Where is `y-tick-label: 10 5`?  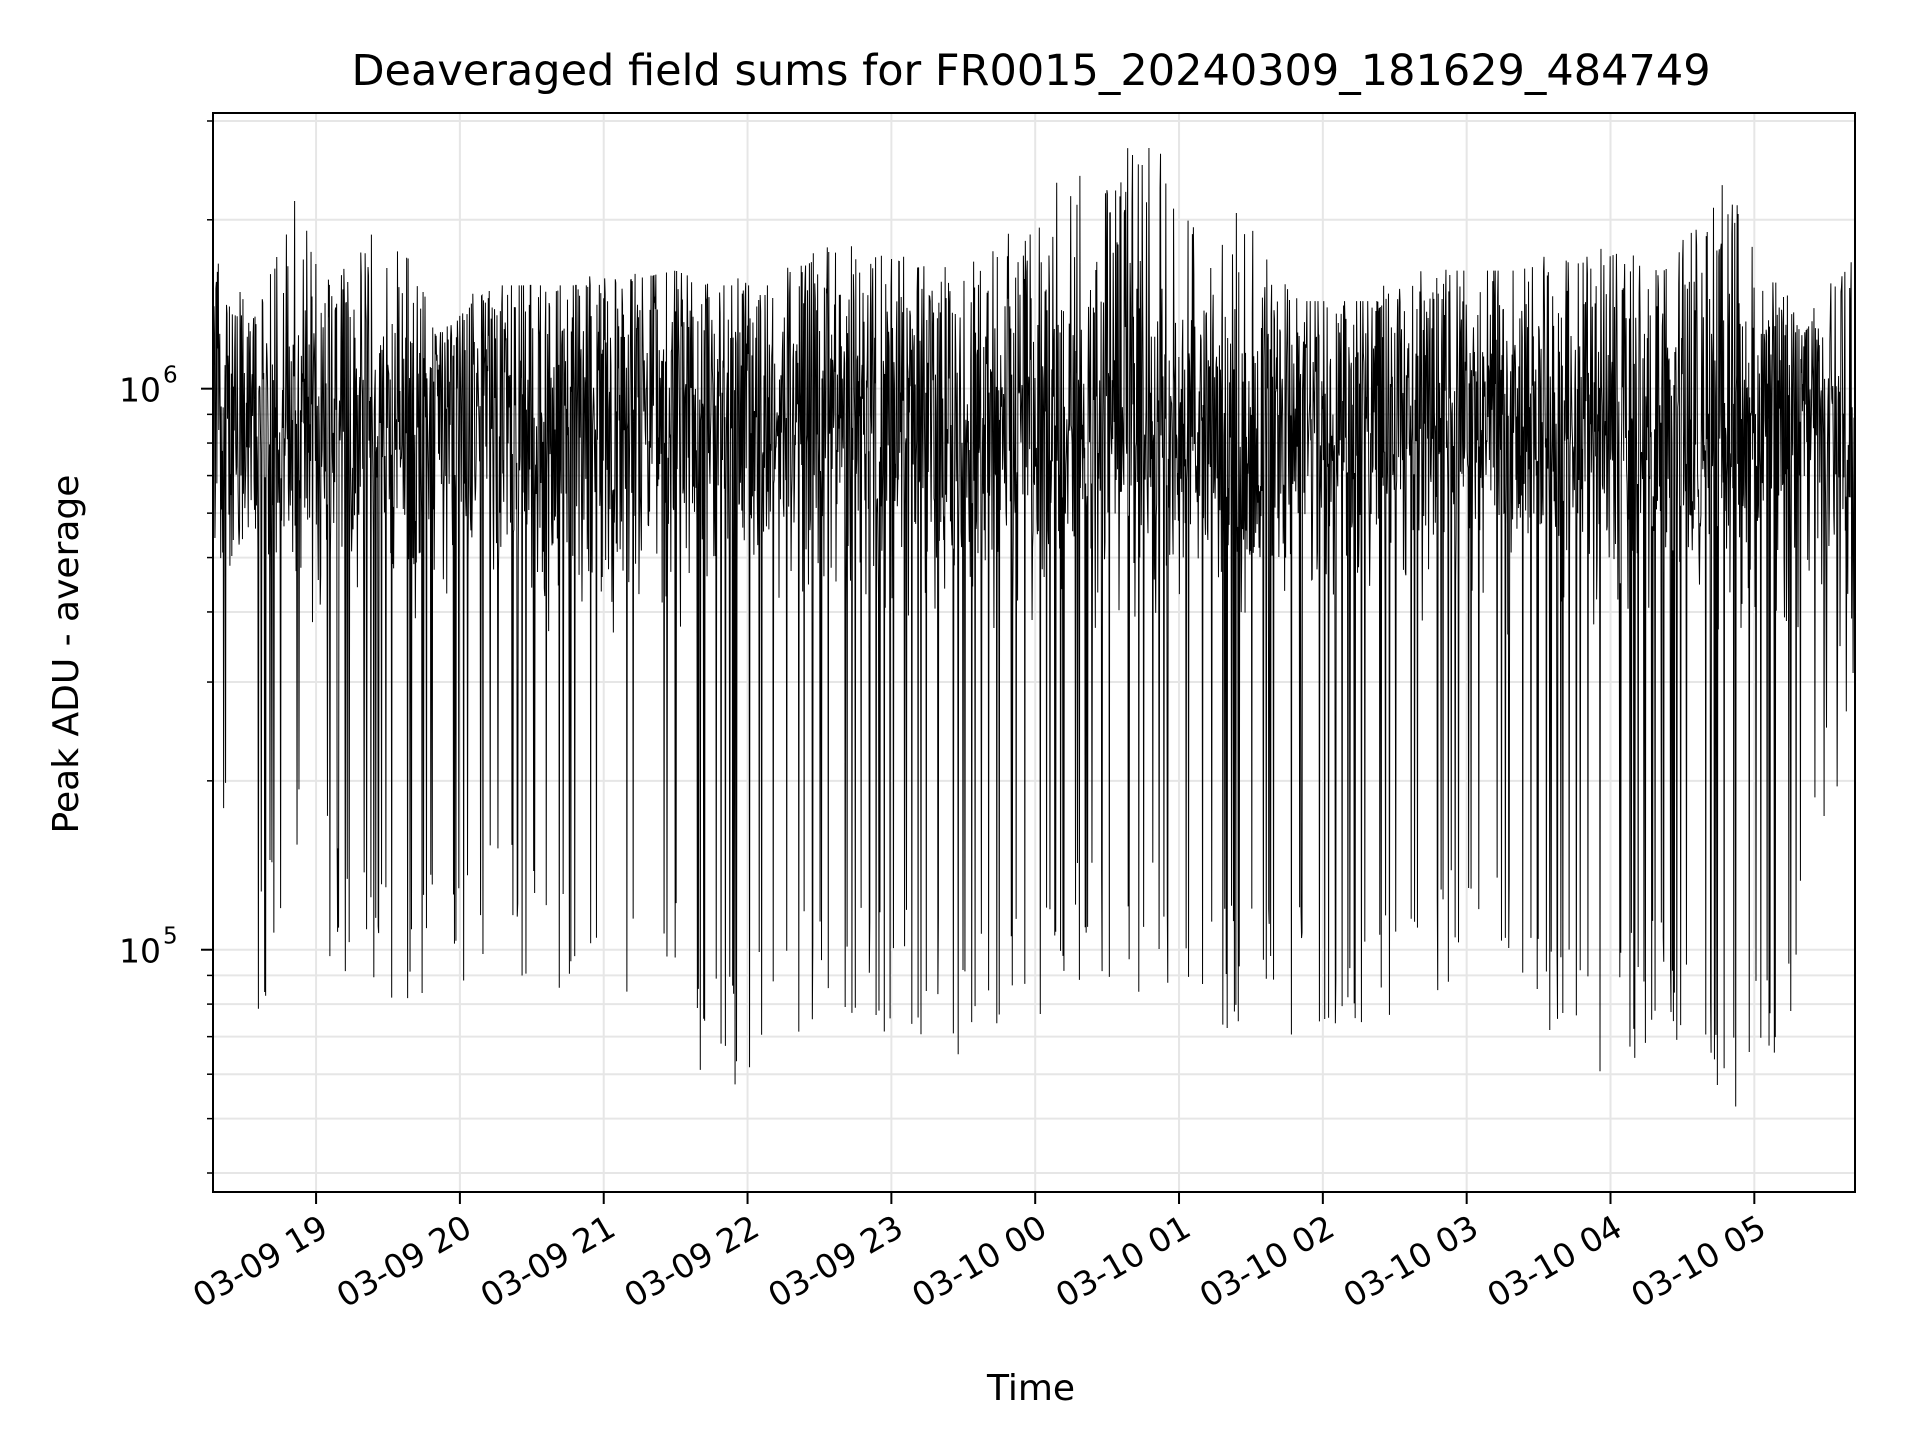
y-tick-label: 10 5 is located at coordinates (148, 947).